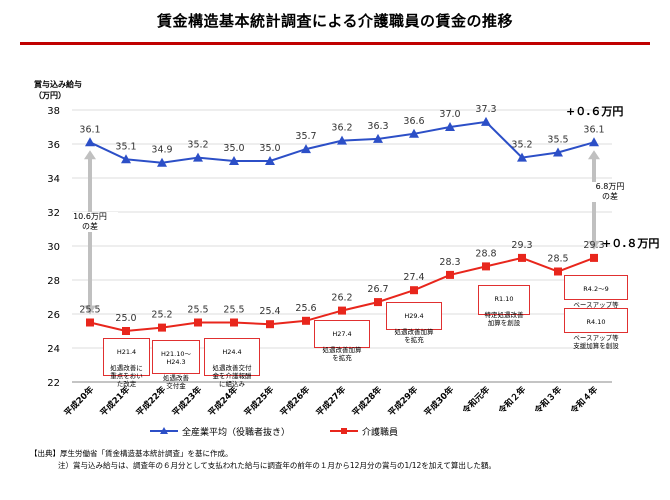  What do you see at coordinates (631, 243) in the screenshot?
I see `delta-care: +０.８万円` at bounding box center [631, 243].